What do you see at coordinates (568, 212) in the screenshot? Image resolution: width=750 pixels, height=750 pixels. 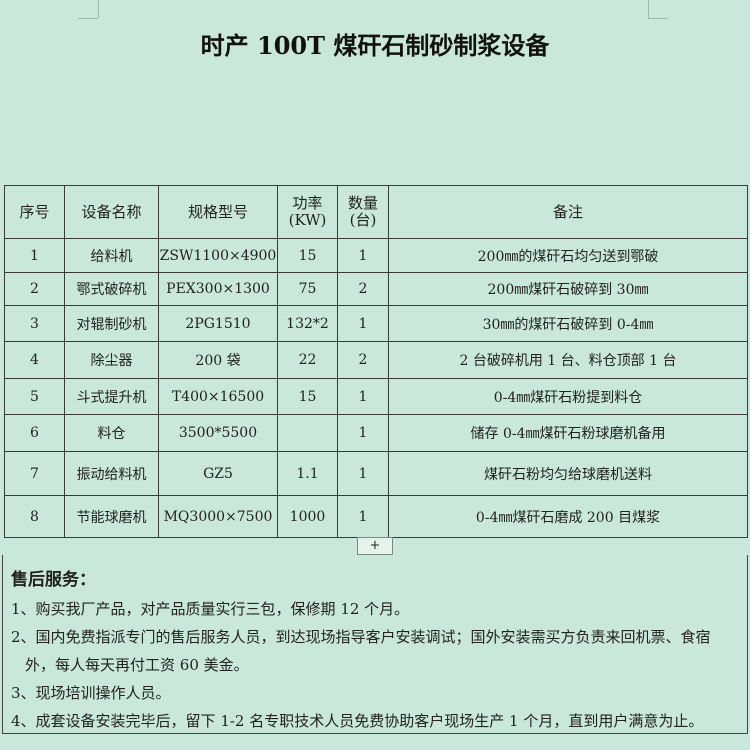 I see `header-notes: 备注` at bounding box center [568, 212].